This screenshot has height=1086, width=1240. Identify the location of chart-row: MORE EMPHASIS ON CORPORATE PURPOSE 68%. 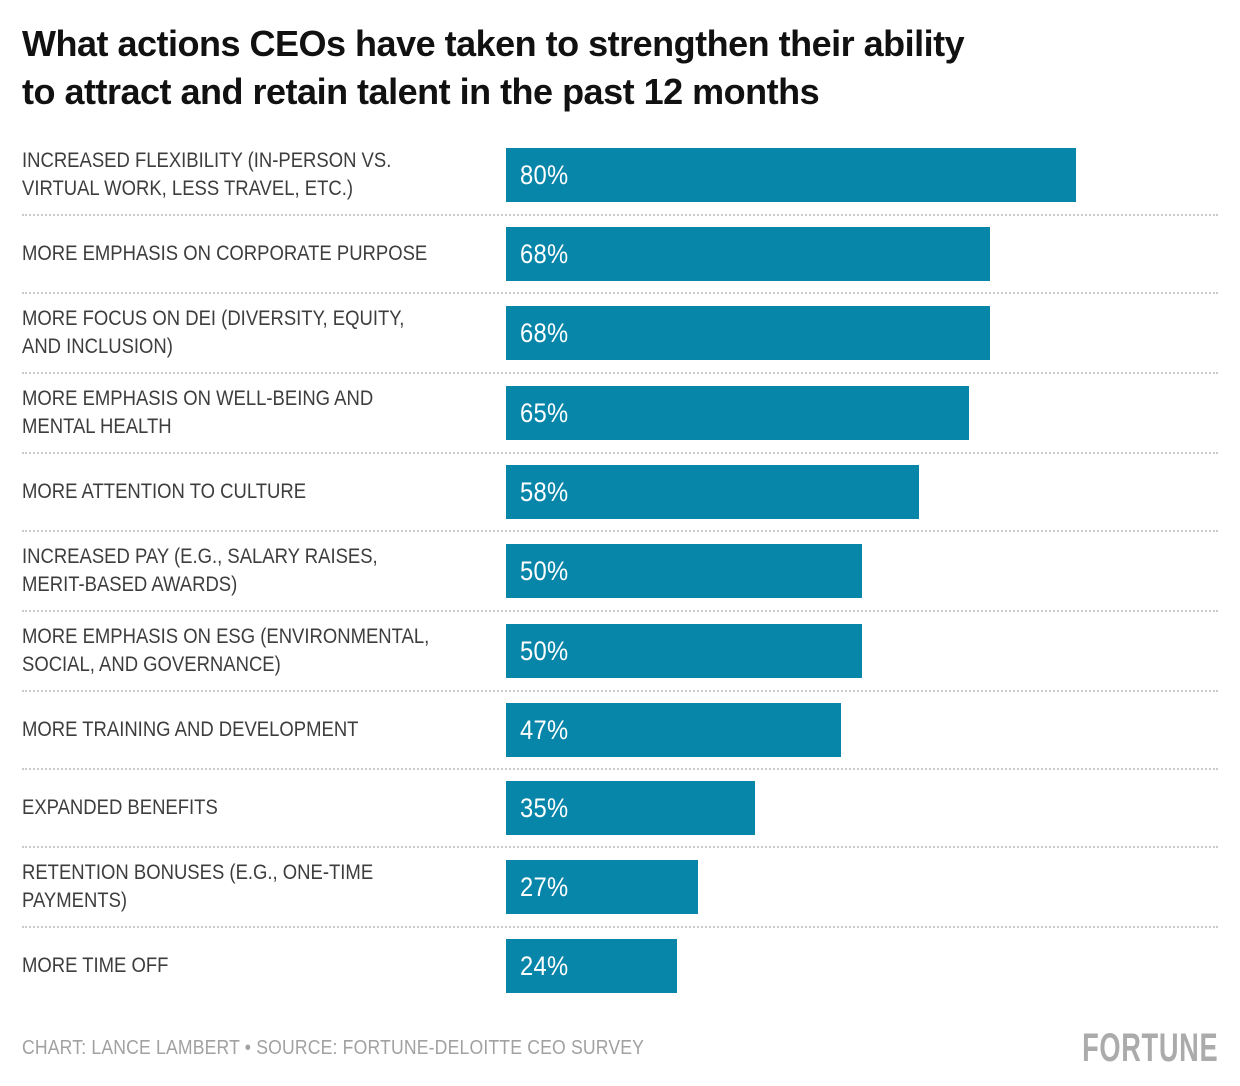
(620, 255).